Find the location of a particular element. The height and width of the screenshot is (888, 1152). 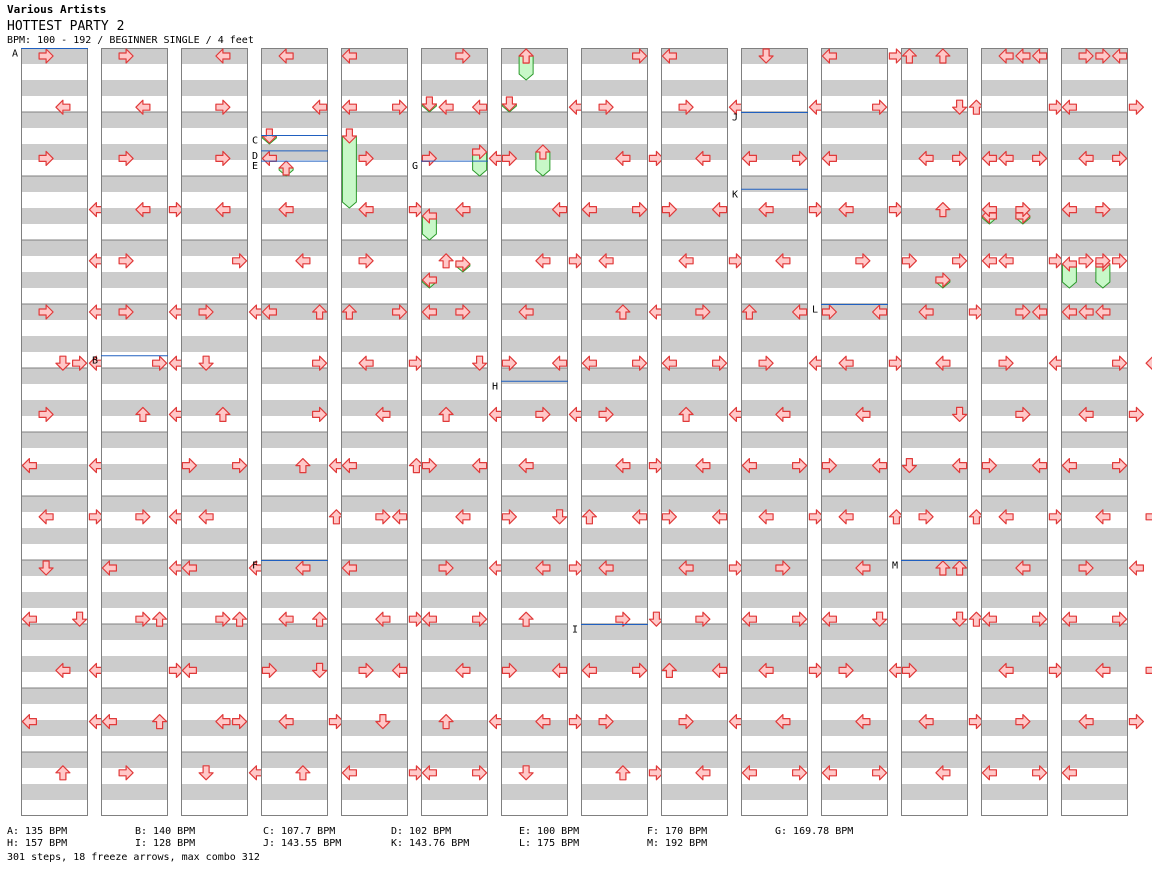

bpm-legend-entry: J: 143.55 BPM is located at coordinates (302, 843).